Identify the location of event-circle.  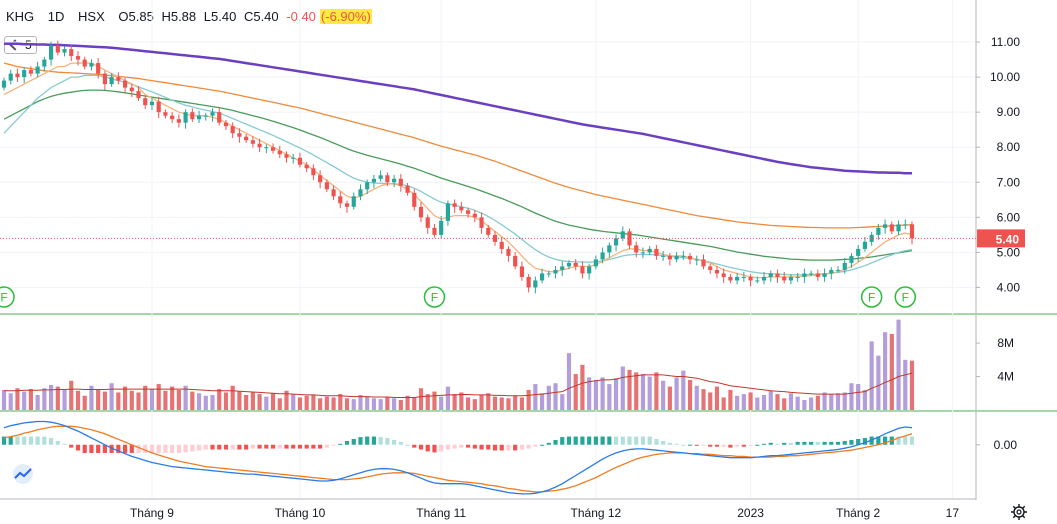
(905, 297).